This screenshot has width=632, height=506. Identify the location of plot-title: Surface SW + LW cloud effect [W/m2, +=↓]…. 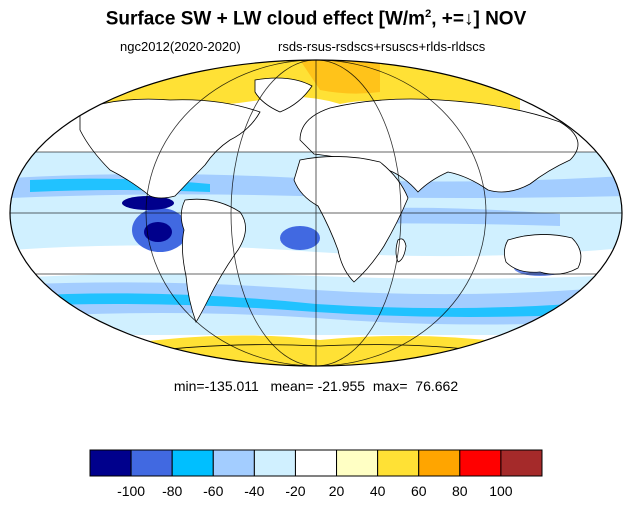
(316, 19).